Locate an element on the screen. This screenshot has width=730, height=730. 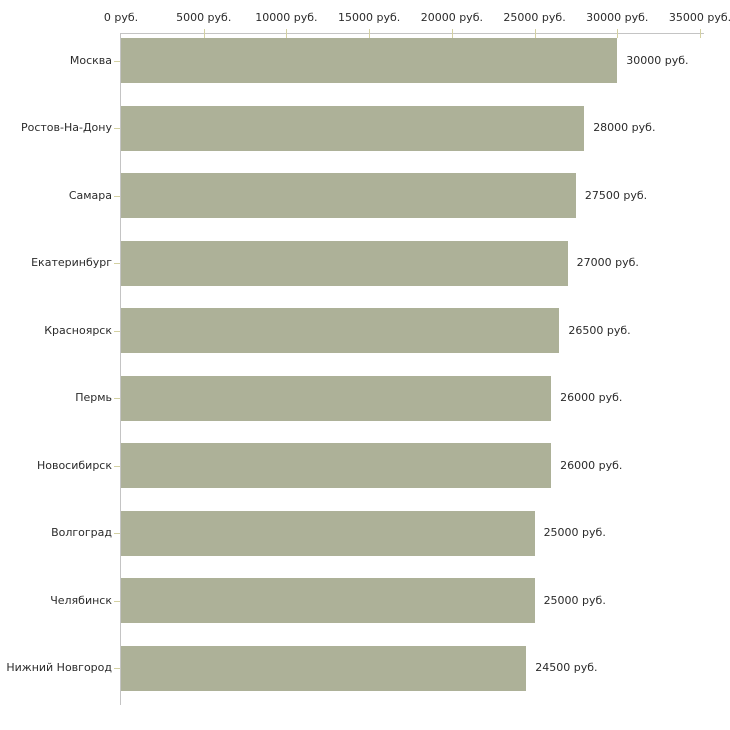
y-axis-line is located at coordinates (120, 369).